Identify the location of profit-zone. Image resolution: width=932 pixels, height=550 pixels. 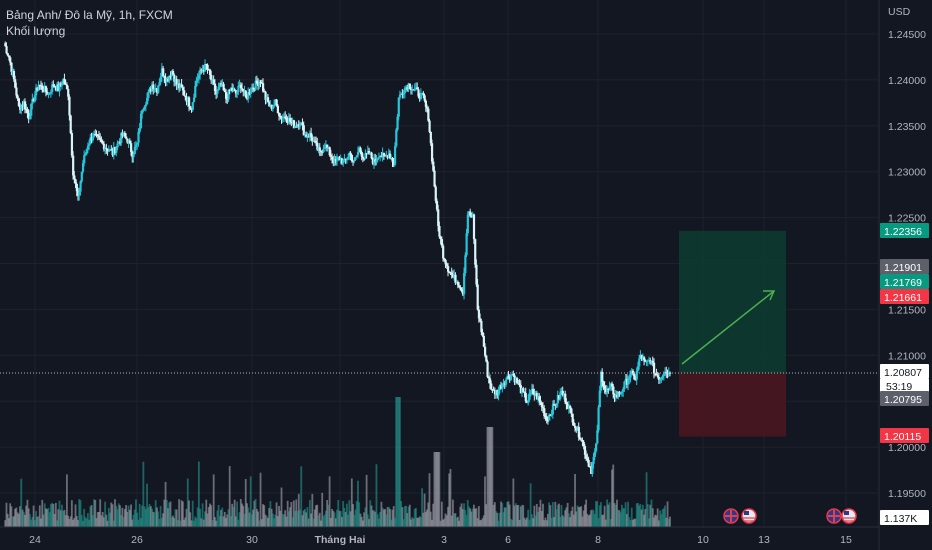
(732, 302).